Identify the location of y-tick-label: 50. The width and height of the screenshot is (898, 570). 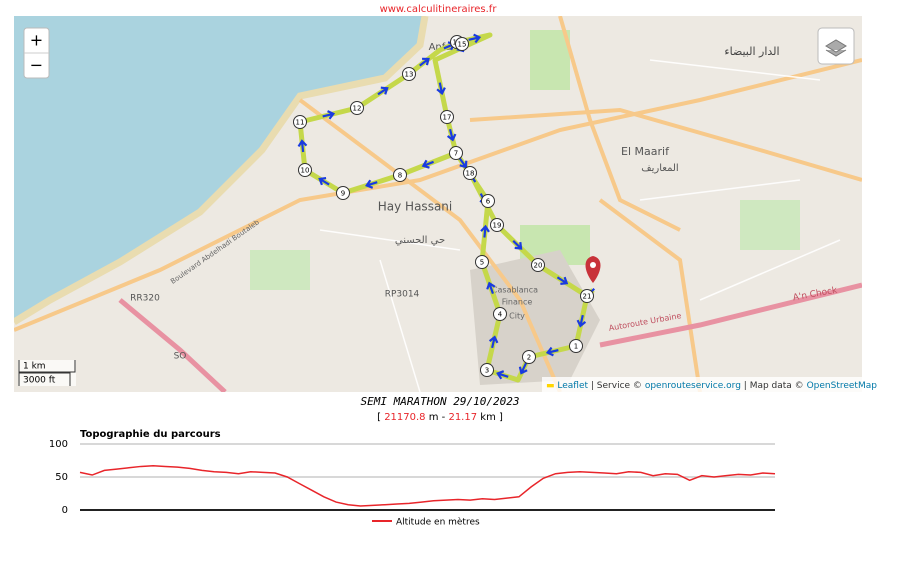
(61, 477).